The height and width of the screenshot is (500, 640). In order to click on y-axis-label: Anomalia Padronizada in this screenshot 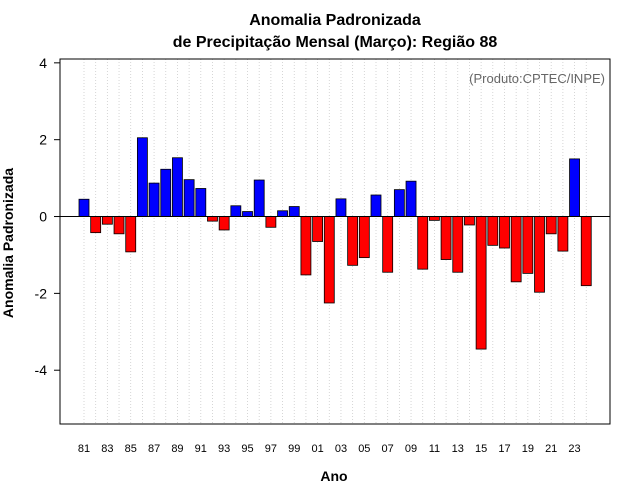, I will do `click(8, 243)`.